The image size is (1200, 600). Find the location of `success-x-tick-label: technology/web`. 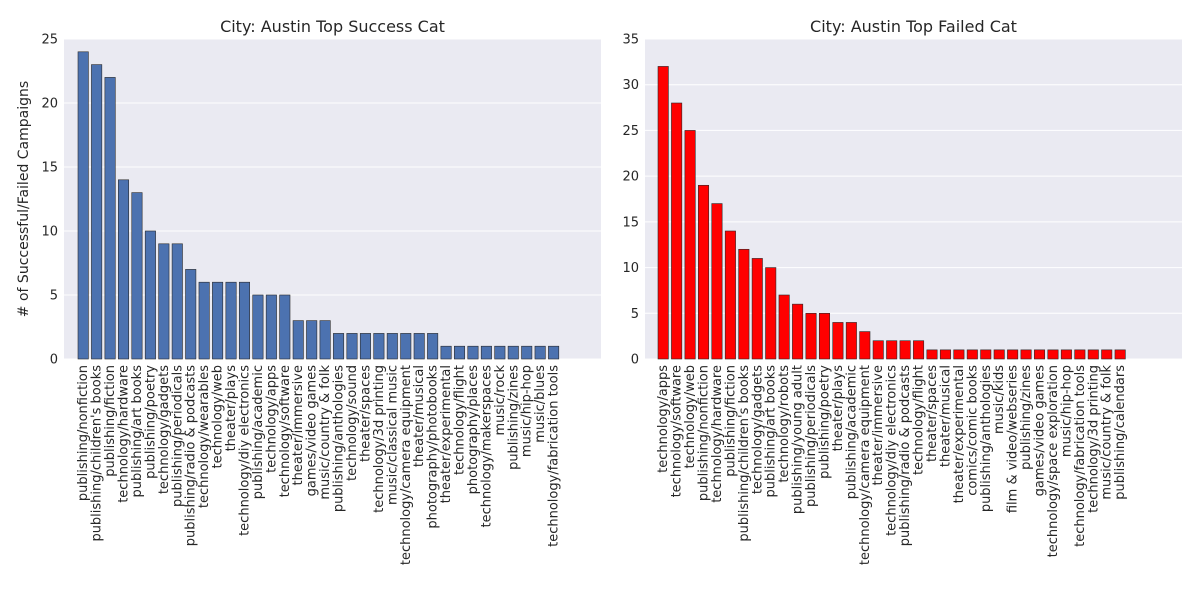

success-x-tick-label: technology/web is located at coordinates (218, 416).